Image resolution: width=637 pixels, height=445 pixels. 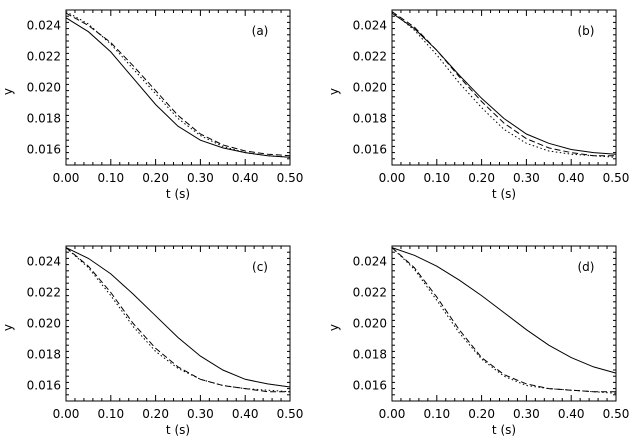 I want to click on series-line-dotted, so click(x=504, y=320).